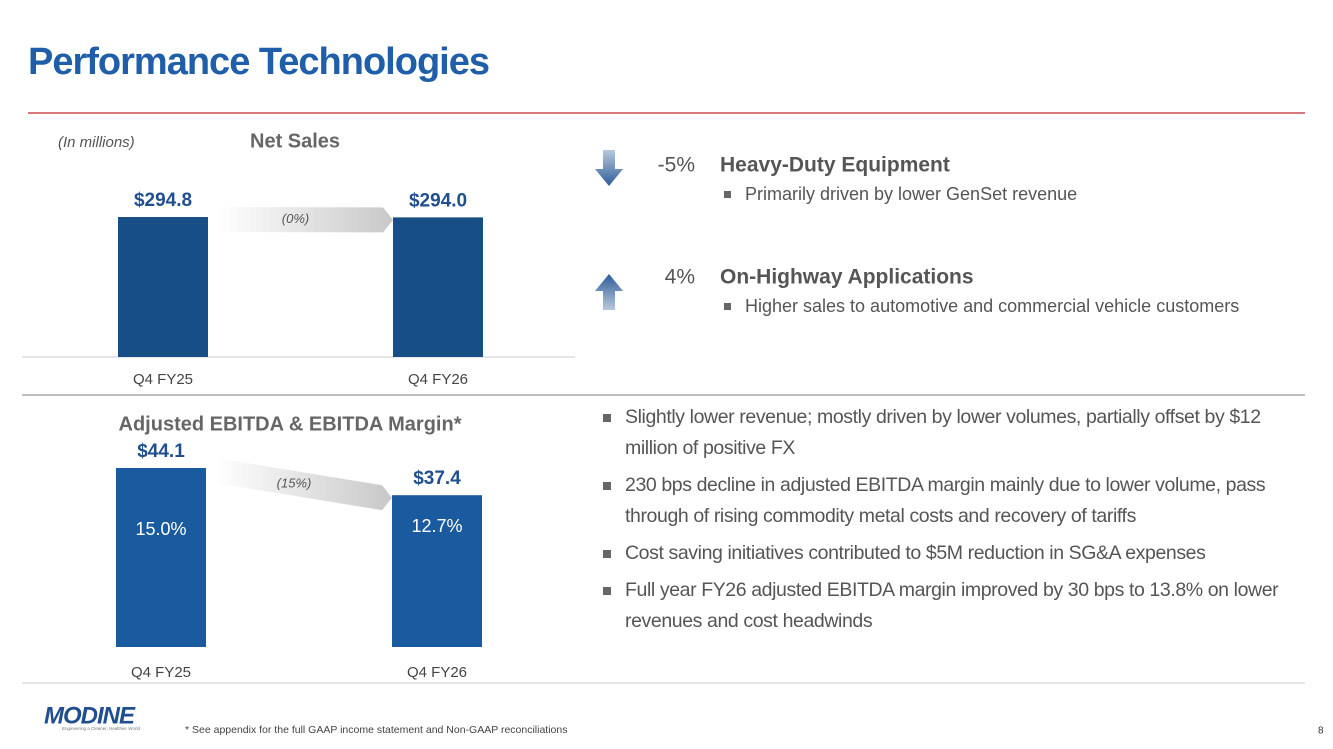 The width and height of the screenshot is (1333, 749). I want to click on chart-title: Adjusted EBITDA & EBITDA Margin*, so click(290, 424).